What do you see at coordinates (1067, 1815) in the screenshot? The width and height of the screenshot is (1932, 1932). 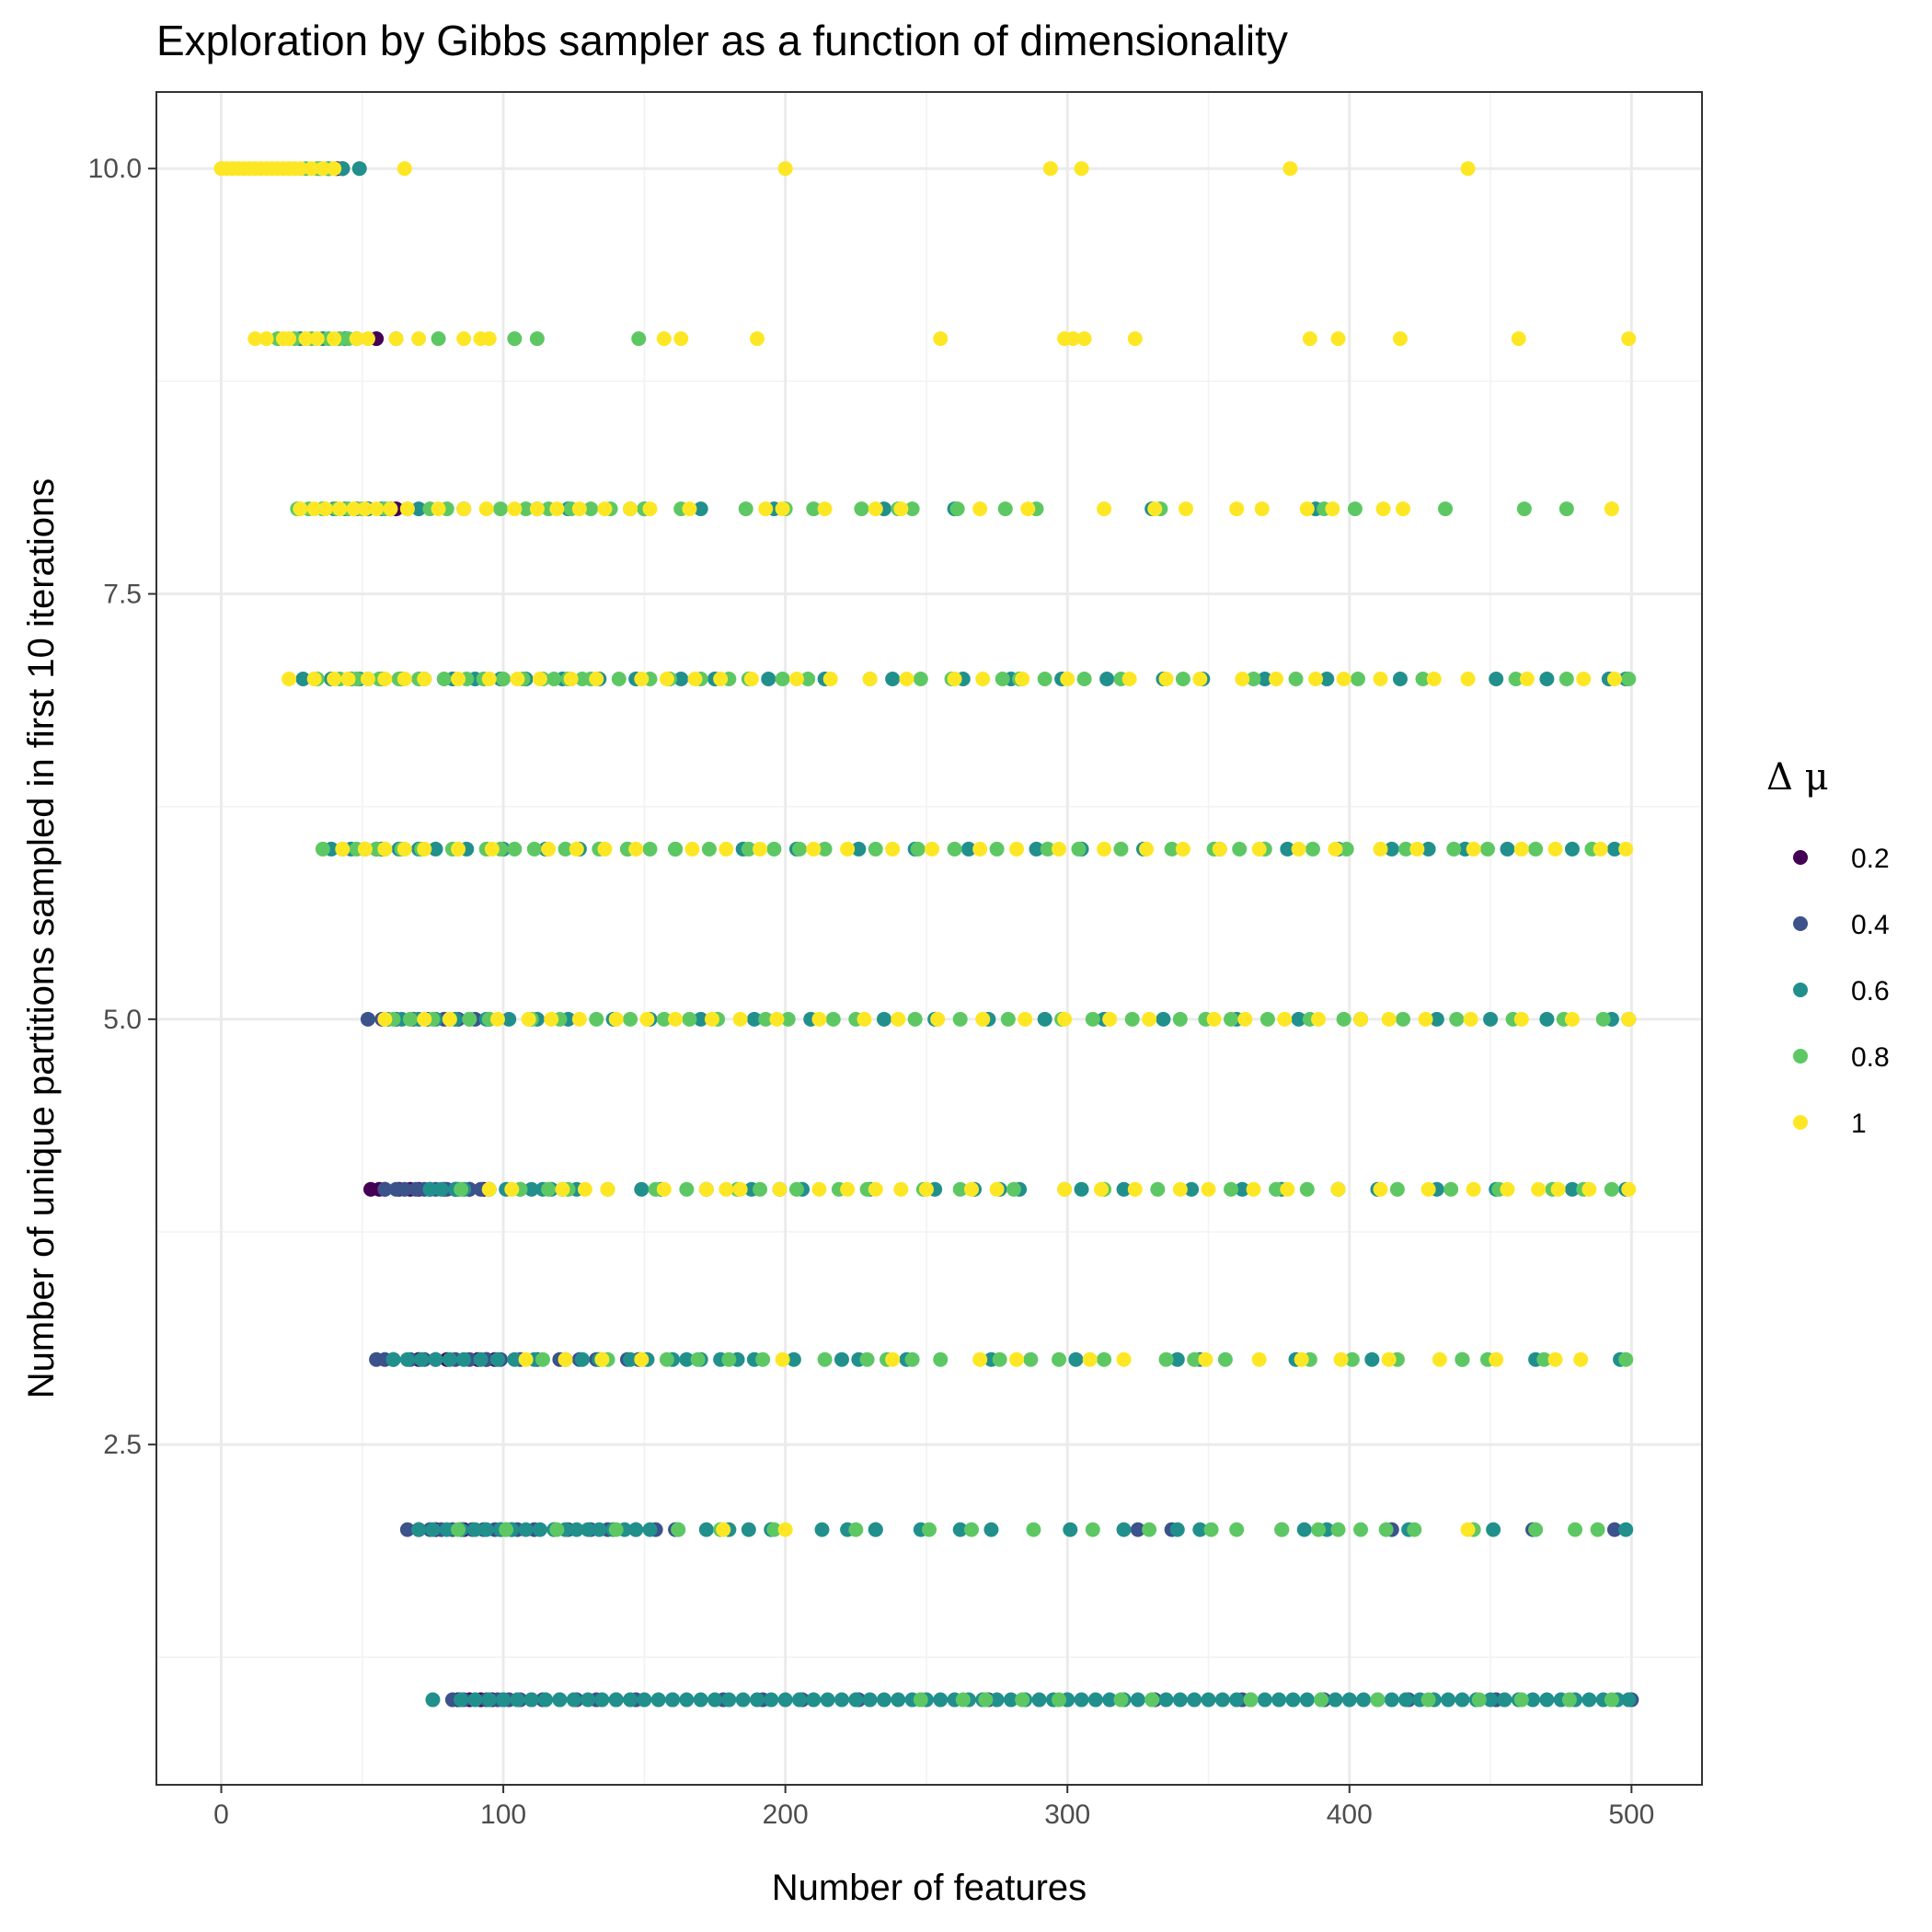 I see `x-tick-label: 300` at bounding box center [1067, 1815].